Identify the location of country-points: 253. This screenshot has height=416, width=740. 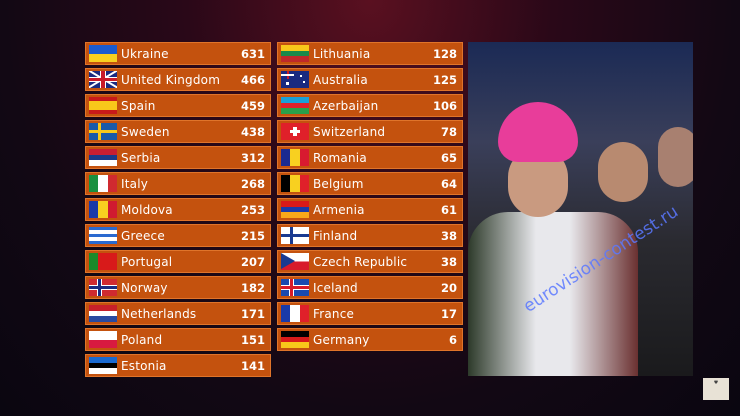
(252, 209).